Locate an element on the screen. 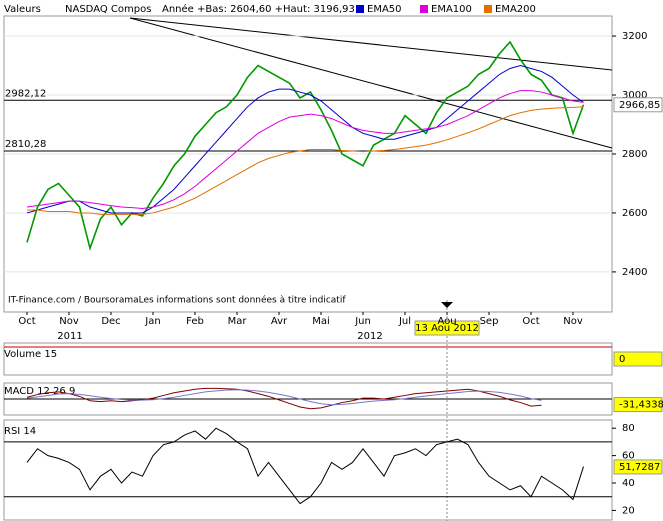  last-value-label: -31,4338 is located at coordinates (641, 405).